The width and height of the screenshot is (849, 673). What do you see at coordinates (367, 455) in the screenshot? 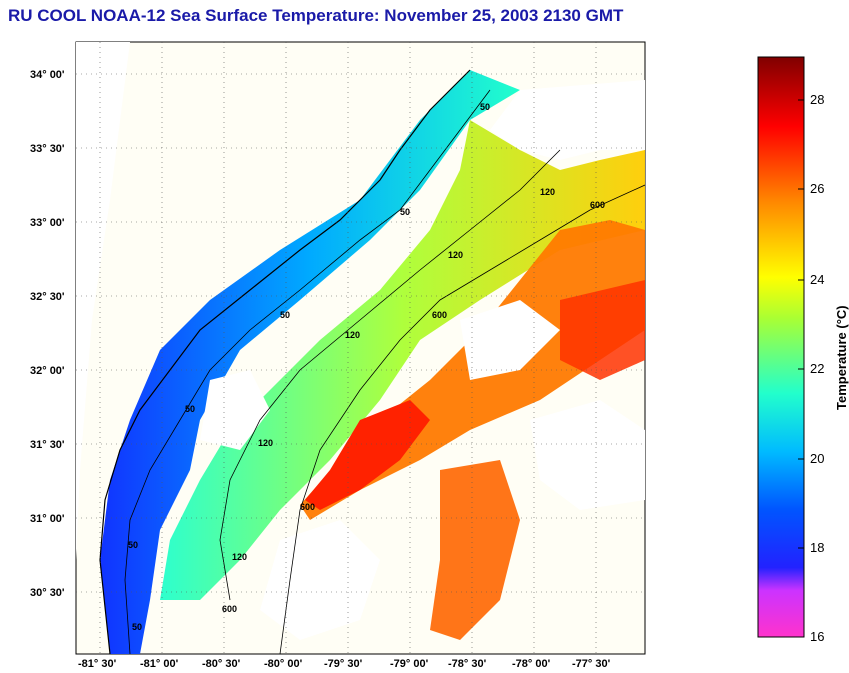
I see `gulf-stream-core` at bounding box center [367, 455].